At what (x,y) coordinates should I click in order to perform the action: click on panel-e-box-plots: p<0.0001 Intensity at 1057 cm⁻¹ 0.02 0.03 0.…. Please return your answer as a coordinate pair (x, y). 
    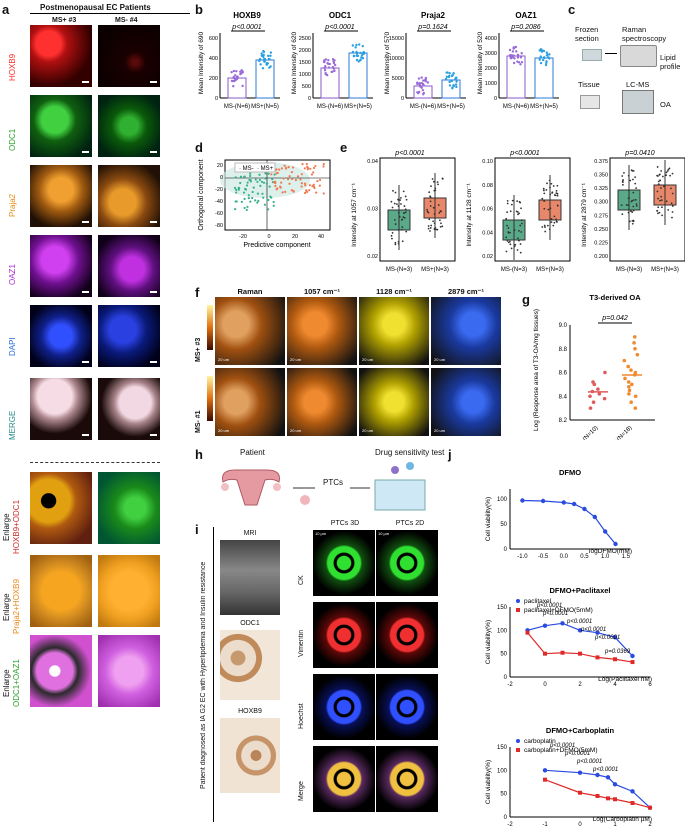
    Looking at the image, I should click on (518, 211).